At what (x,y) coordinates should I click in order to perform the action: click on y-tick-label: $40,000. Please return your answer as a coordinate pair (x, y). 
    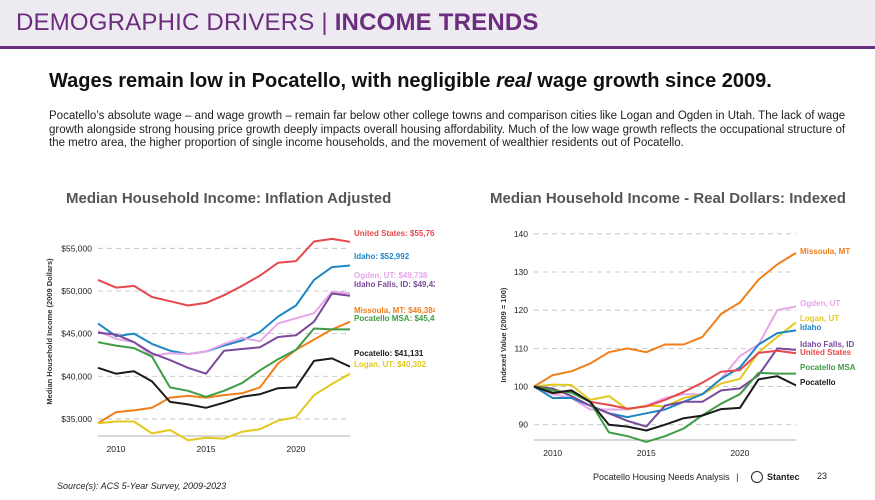
    Looking at the image, I should click on (76, 376).